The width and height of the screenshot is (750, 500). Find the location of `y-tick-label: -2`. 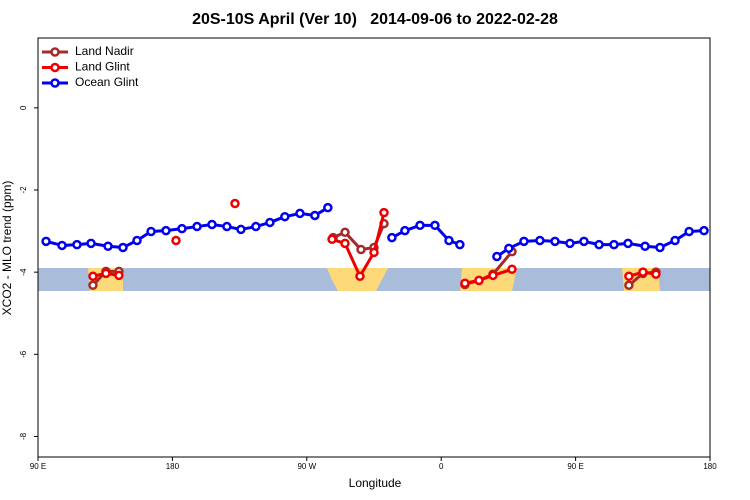

y-tick-label: -2 is located at coordinates (23, 190).